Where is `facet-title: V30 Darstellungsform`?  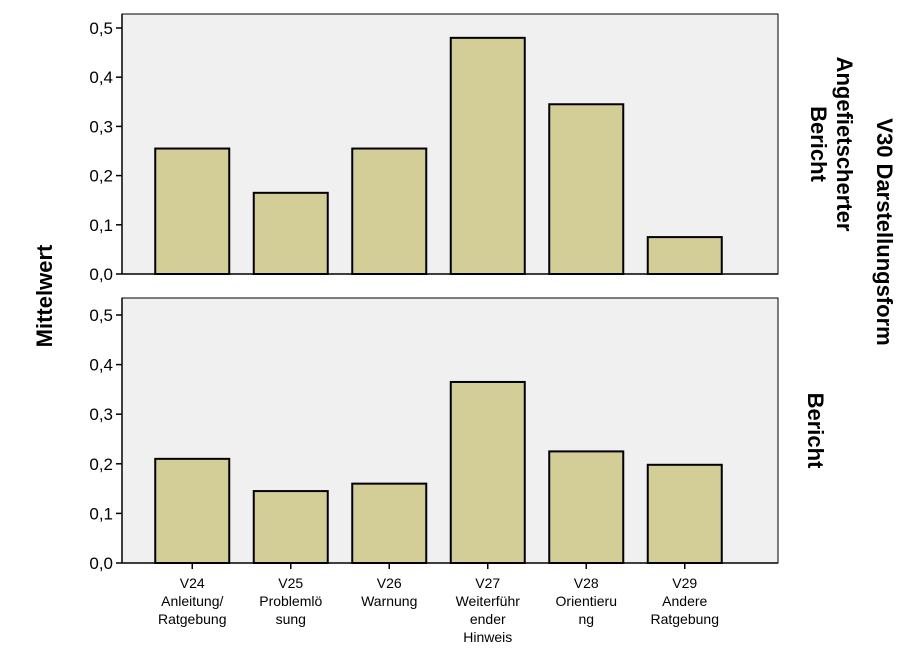 facet-title: V30 Darstellungsform is located at coordinates (884, 231).